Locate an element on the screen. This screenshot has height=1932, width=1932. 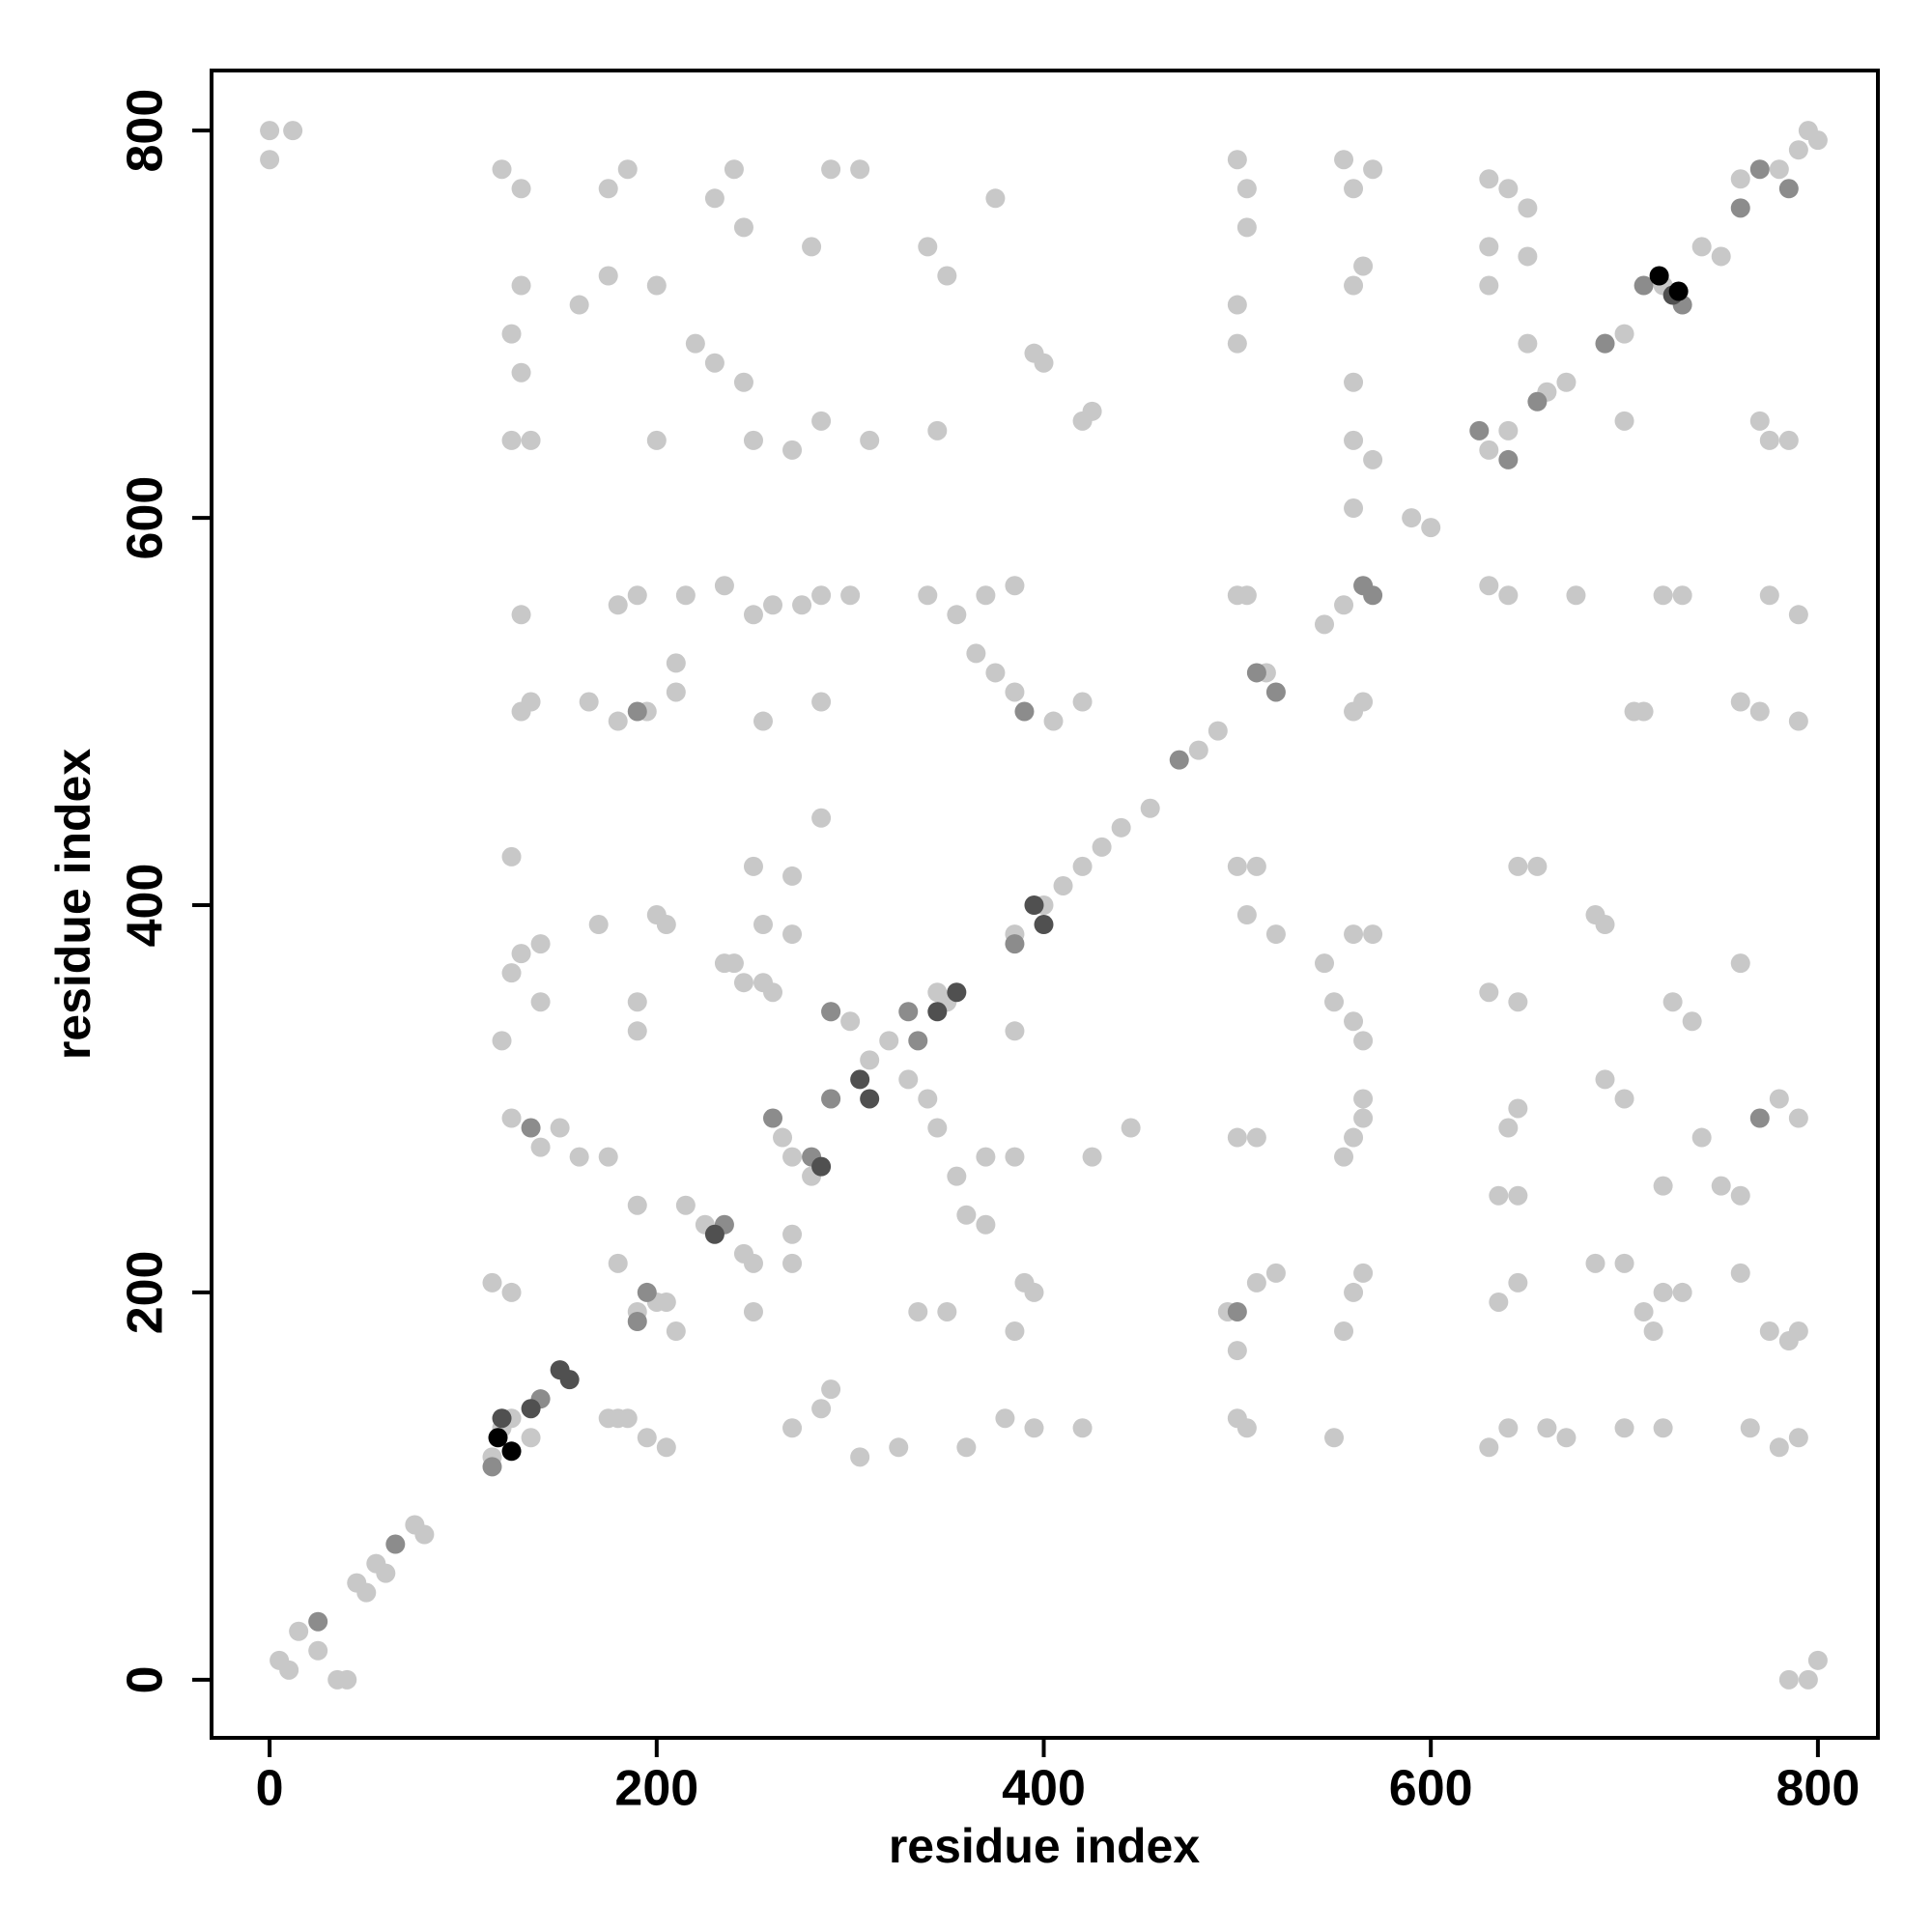
x-tick-label: 0 is located at coordinates (270, 1789).